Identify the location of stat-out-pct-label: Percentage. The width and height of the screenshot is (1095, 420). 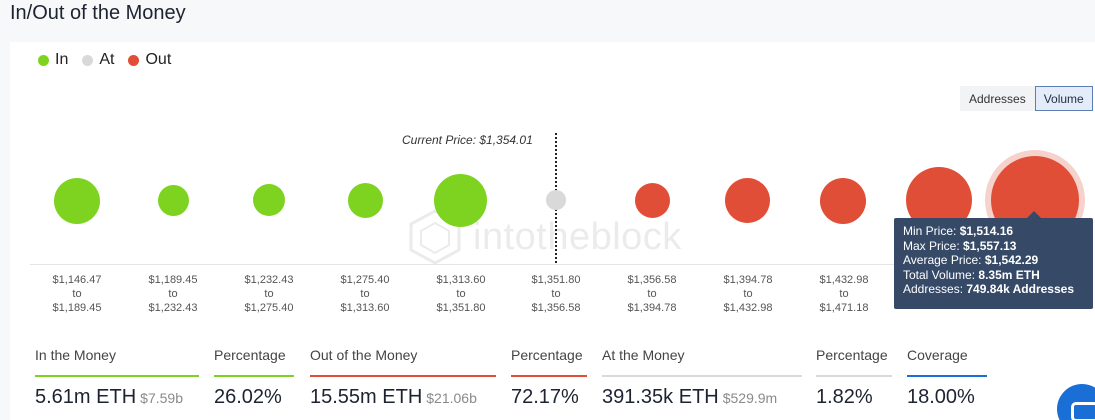
(547, 355).